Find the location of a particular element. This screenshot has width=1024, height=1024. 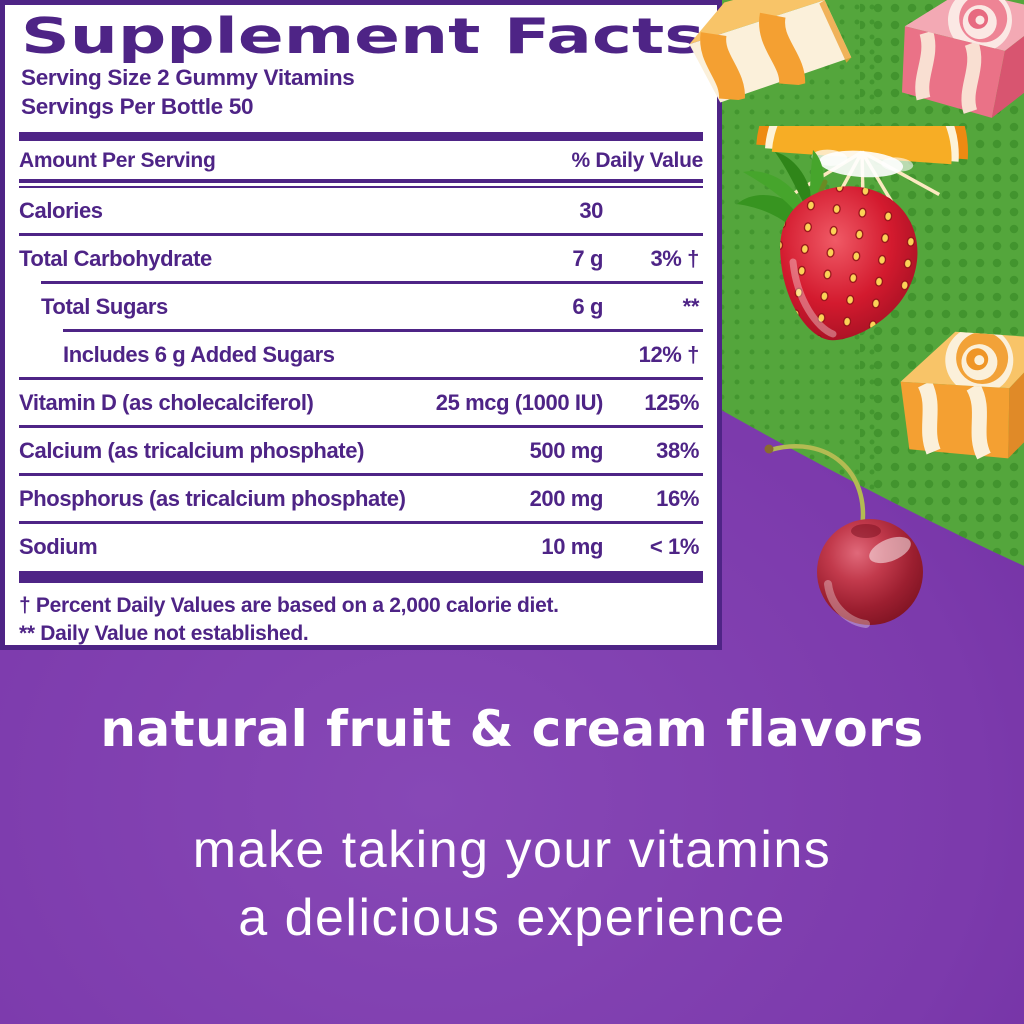

nutrient-amount: 6 g is located at coordinates (587, 306).